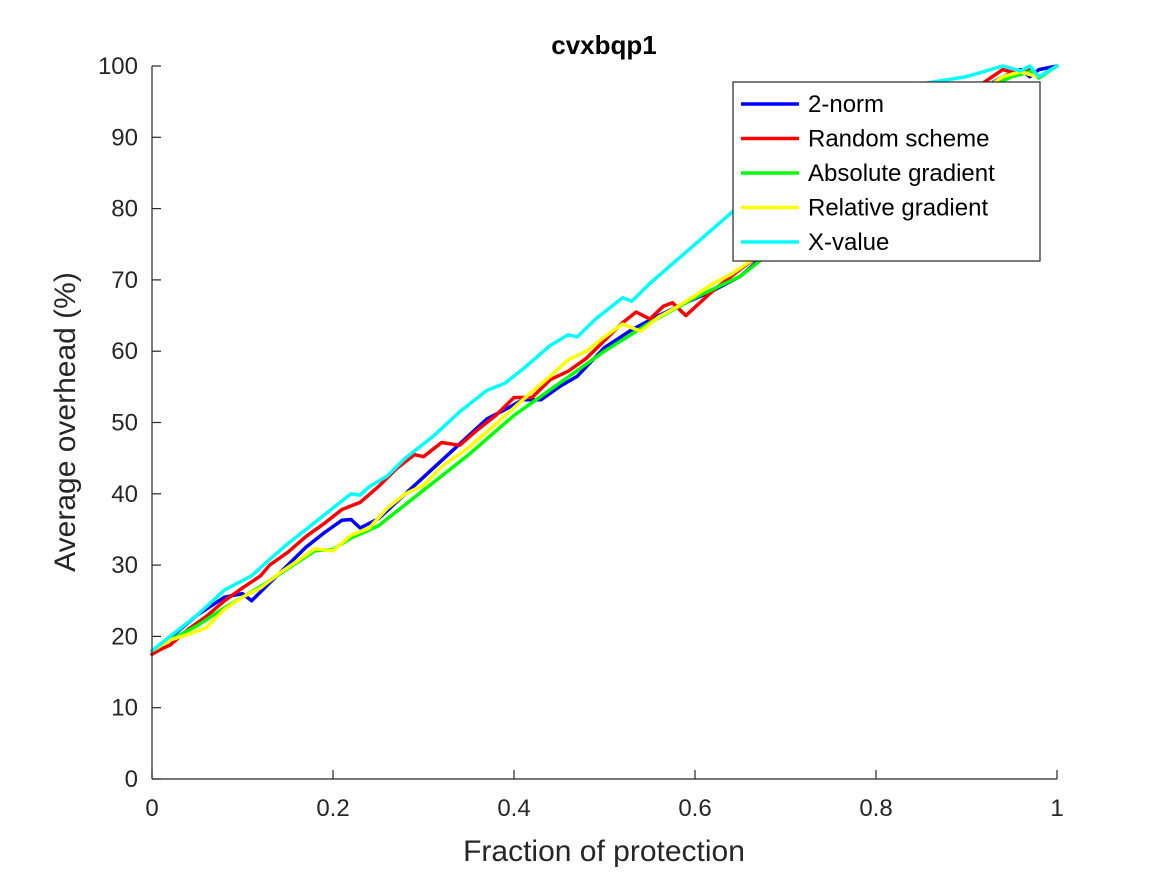 Image resolution: width=1167 pixels, height=875 pixels. Describe the element at coordinates (118, 66) in the screenshot. I see `y-tick-label: 100` at that location.